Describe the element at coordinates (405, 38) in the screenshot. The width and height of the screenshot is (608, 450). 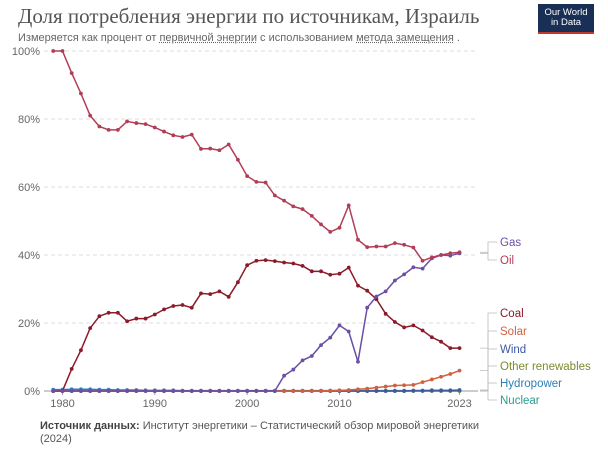
I see `substitution-method-link: метода замещения` at that location.